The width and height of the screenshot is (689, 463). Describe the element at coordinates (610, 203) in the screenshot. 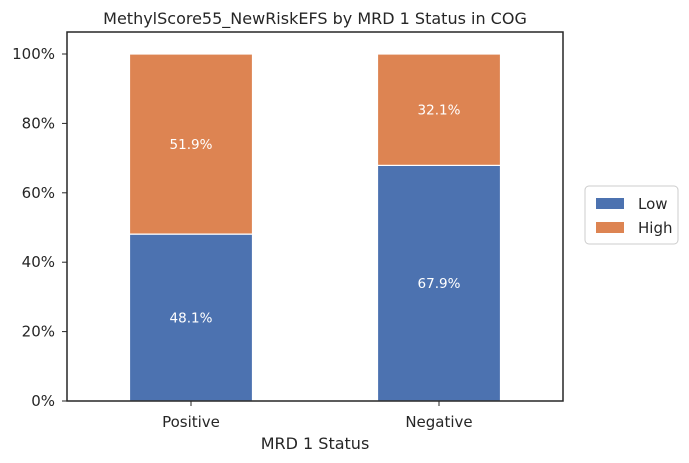

I see `legend-swatch-low` at that location.